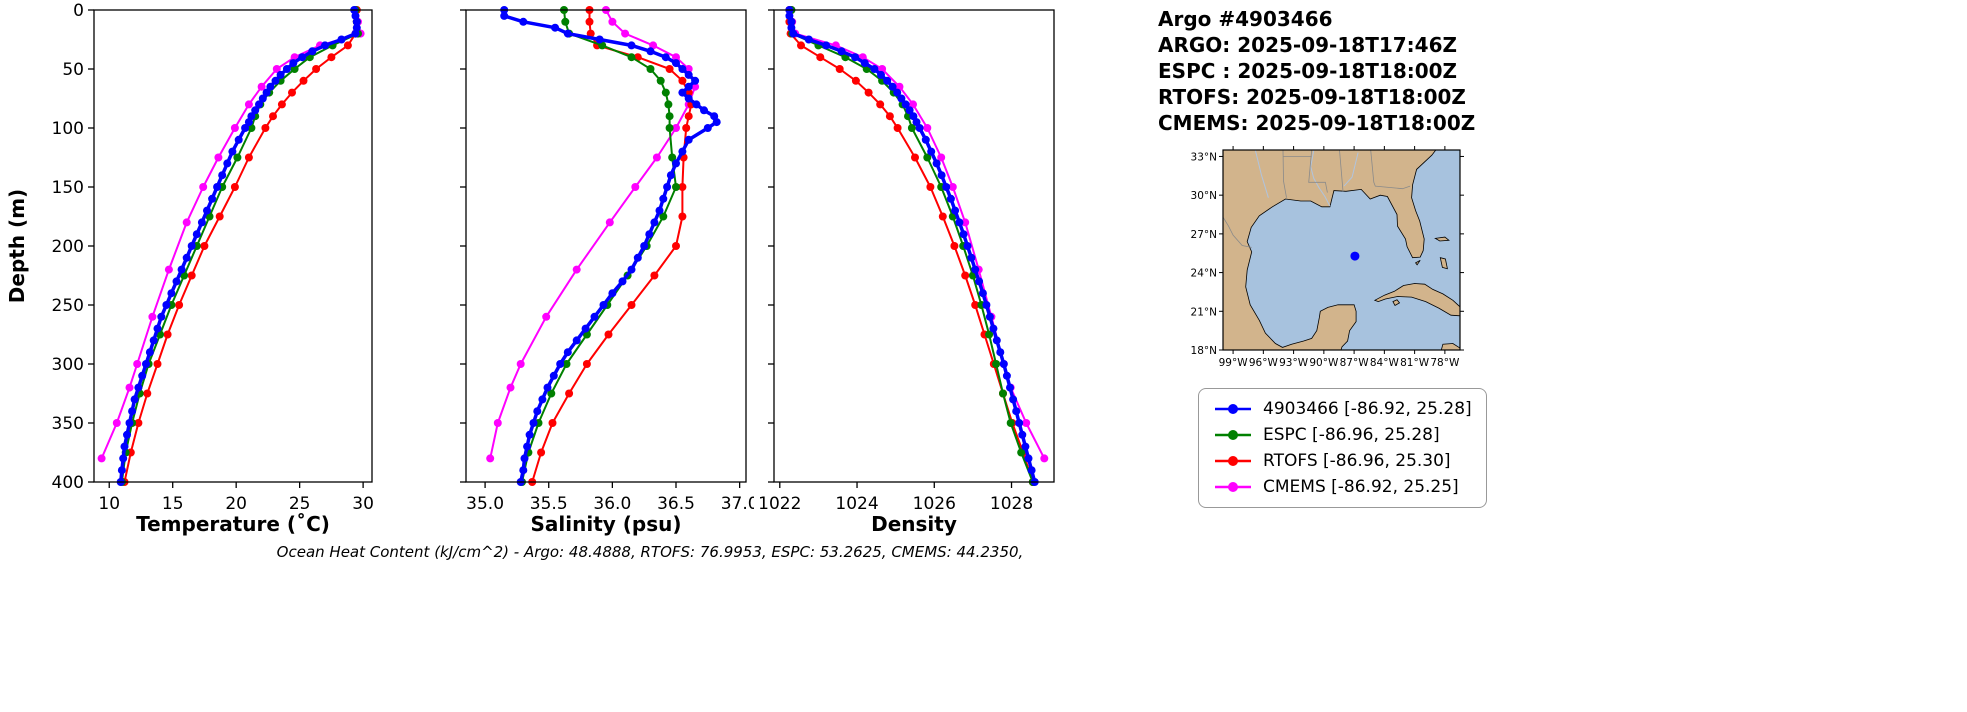 This screenshot has height=712, width=1967. Describe the element at coordinates (1307, 45) in the screenshot. I see `header-timestamp-line: ARGO: 2025-09-18T17:46Z` at that location.